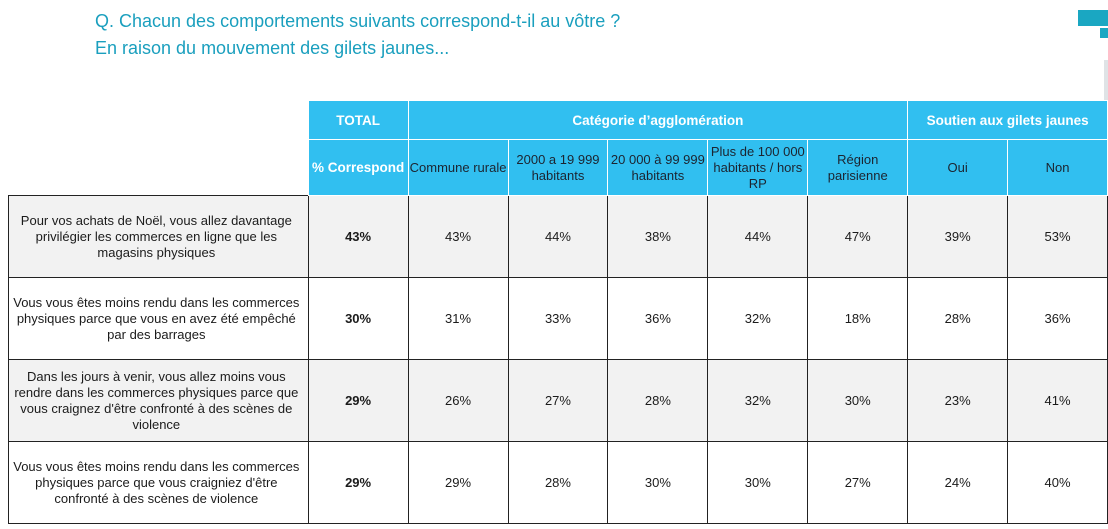 The image size is (1108, 529). What do you see at coordinates (358, 318) in the screenshot?
I see `cell-total: 30%` at bounding box center [358, 318].